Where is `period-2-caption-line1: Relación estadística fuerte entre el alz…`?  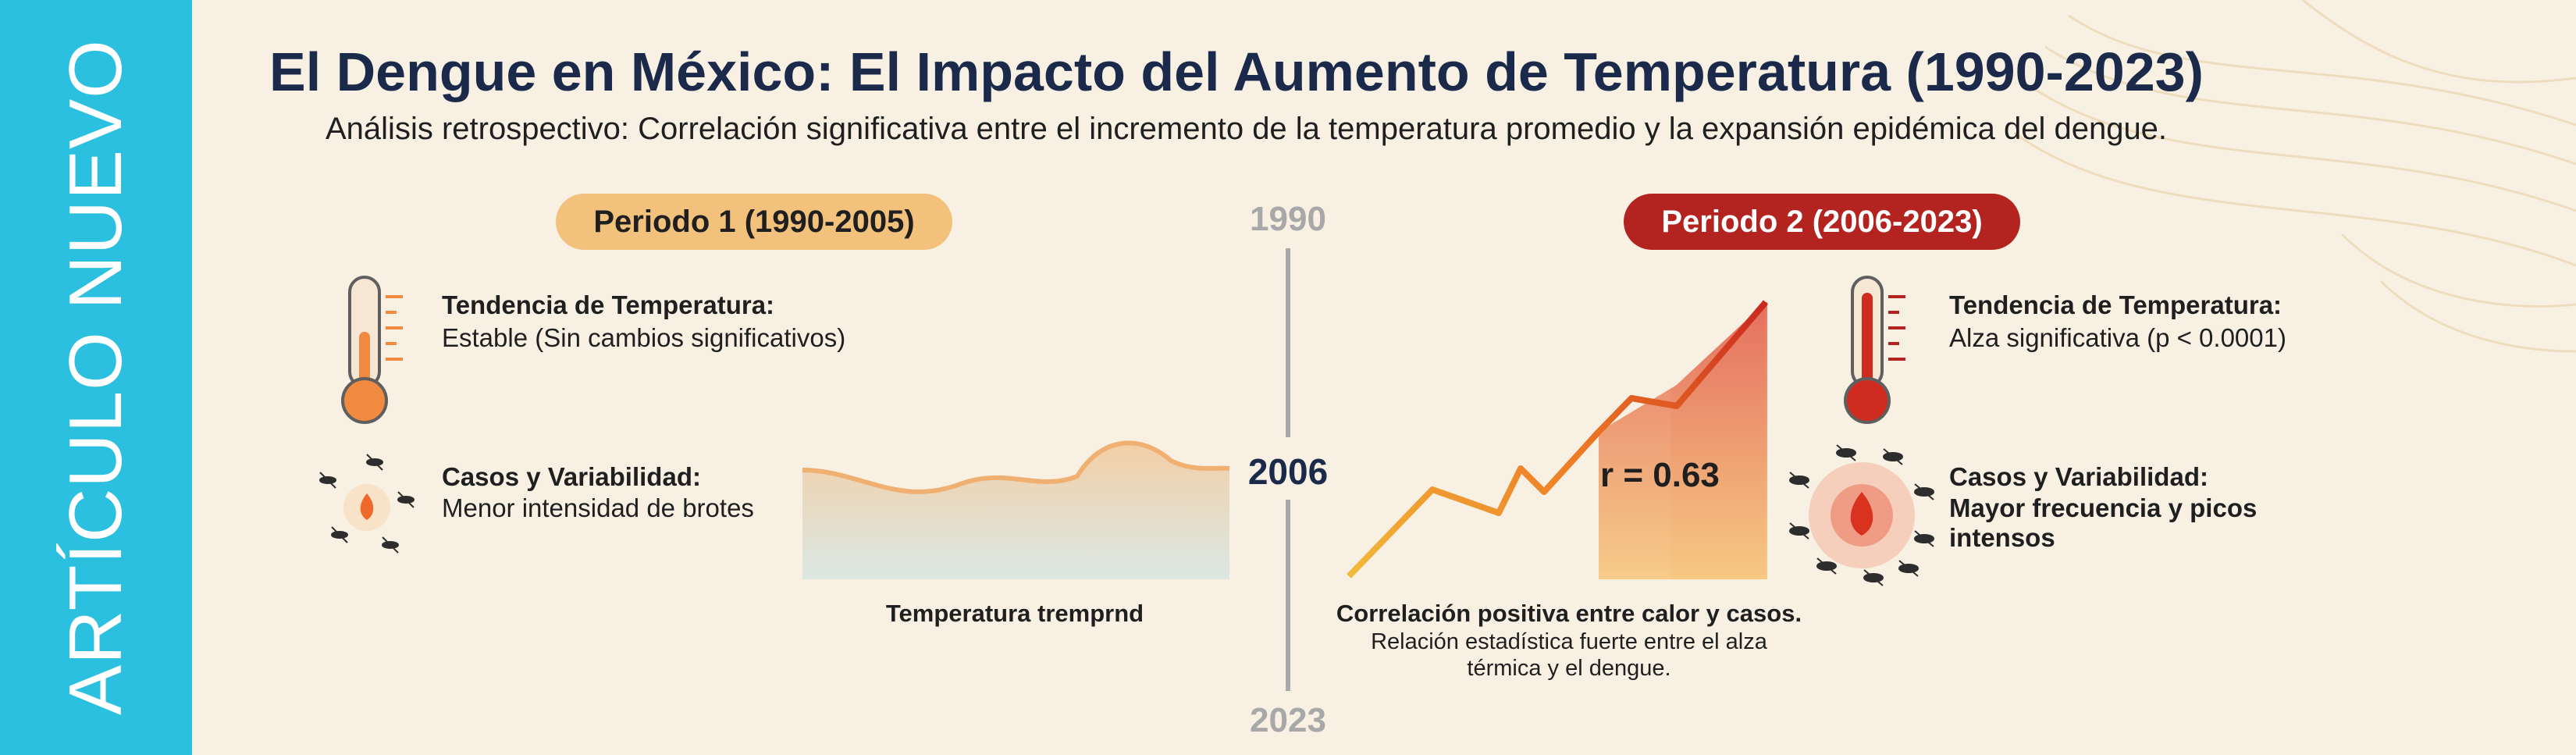
period-2-caption-line1: Relación estadística fuerte entre el alz… is located at coordinates (1569, 641).